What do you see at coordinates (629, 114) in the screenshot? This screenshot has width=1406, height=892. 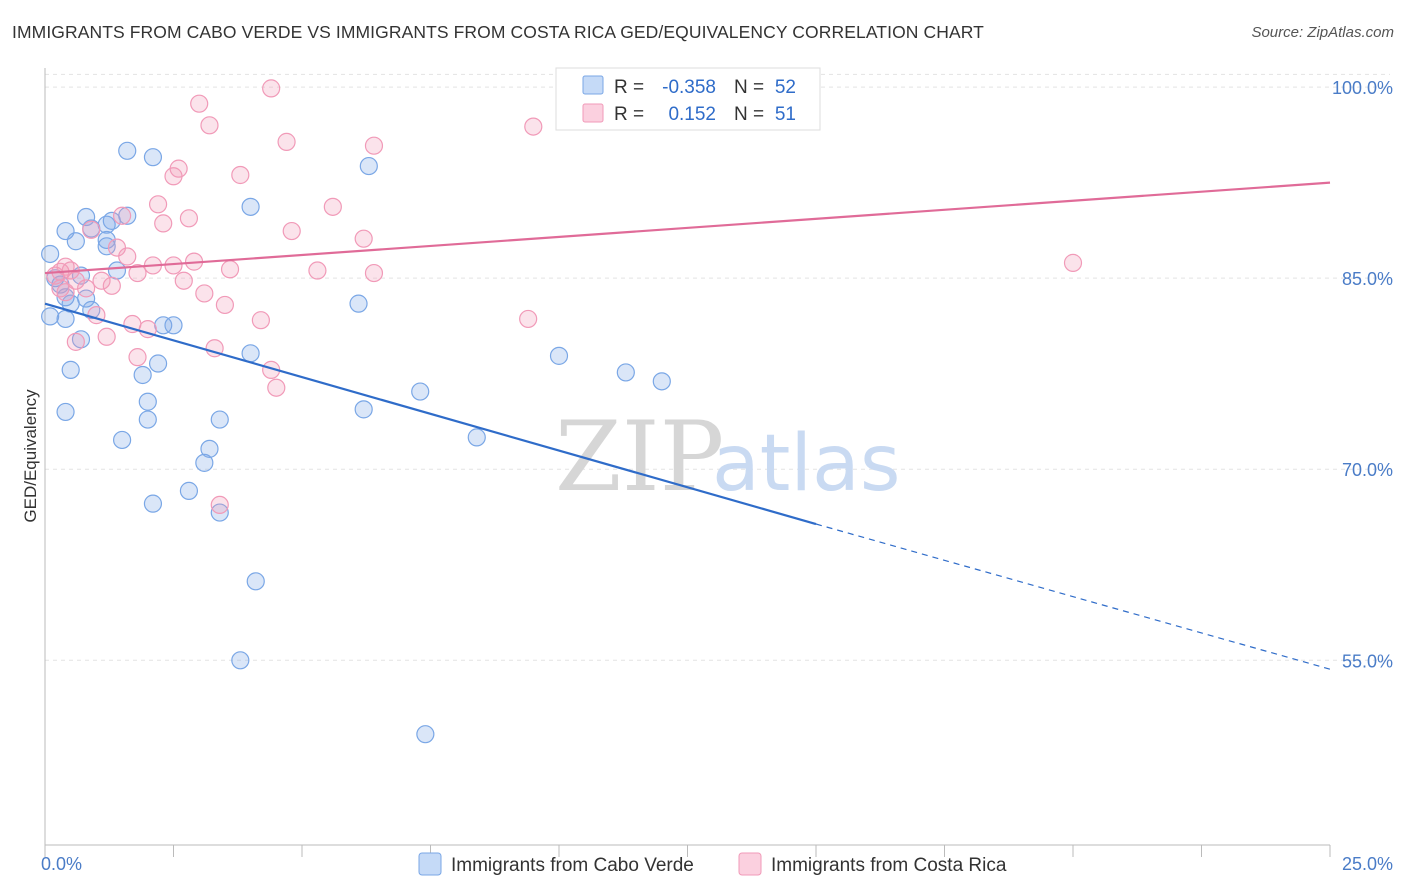 I see `legend-r-label-2: R =` at bounding box center [629, 114].